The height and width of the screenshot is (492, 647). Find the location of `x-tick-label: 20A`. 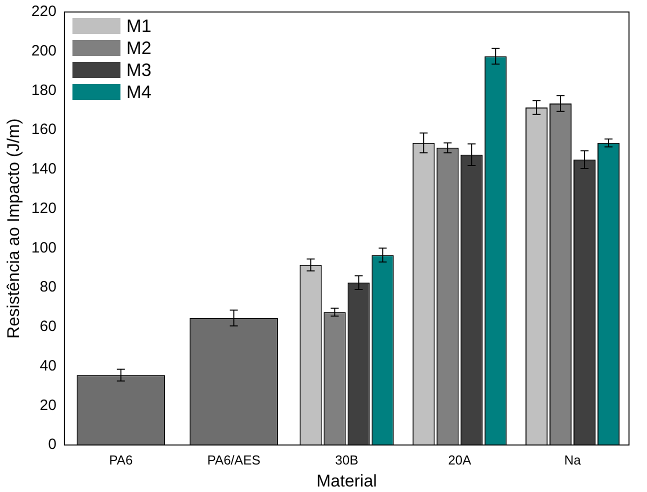

x-tick-label: 20A is located at coordinates (460, 460).